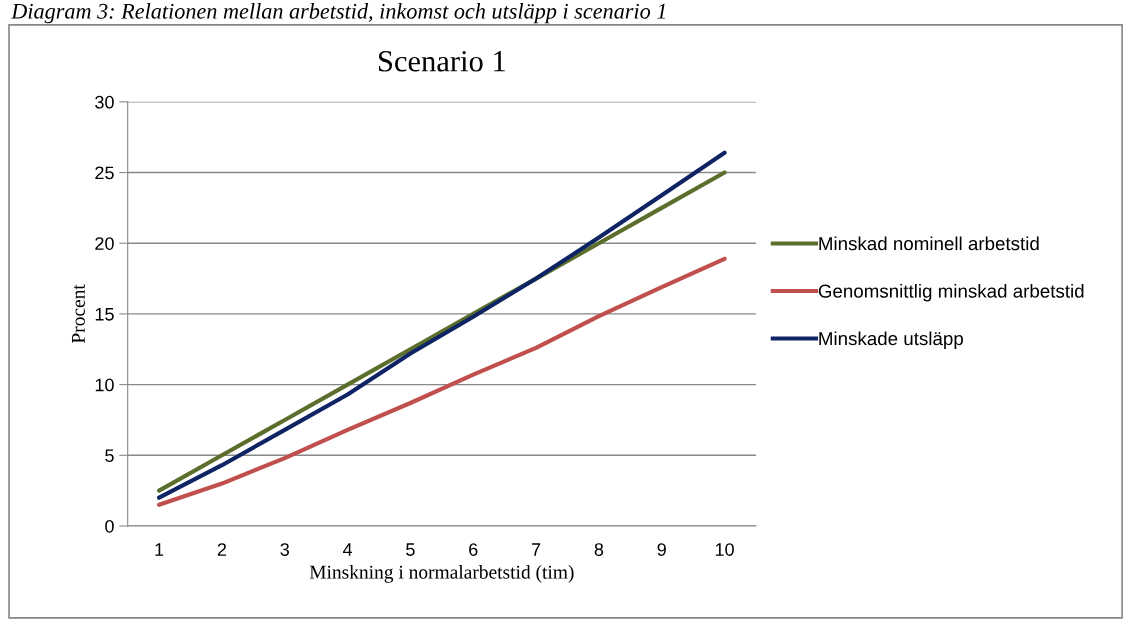  What do you see at coordinates (929, 243) in the screenshot?
I see `legend-label: Minskad nominell arbetstid` at bounding box center [929, 243].